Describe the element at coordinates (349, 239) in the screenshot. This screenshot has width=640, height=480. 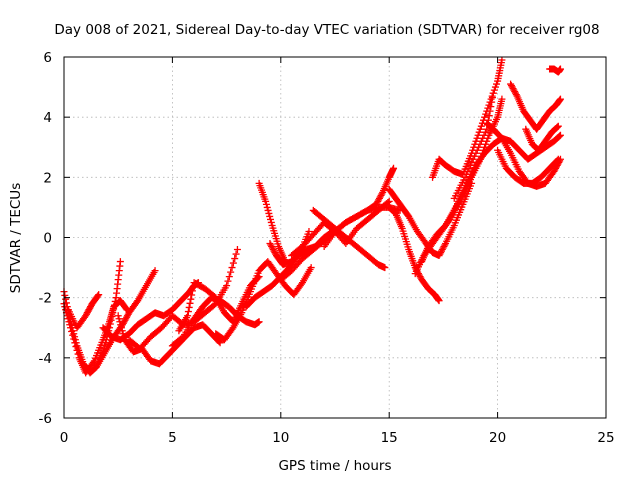
I see `series-pass-p` at that location.